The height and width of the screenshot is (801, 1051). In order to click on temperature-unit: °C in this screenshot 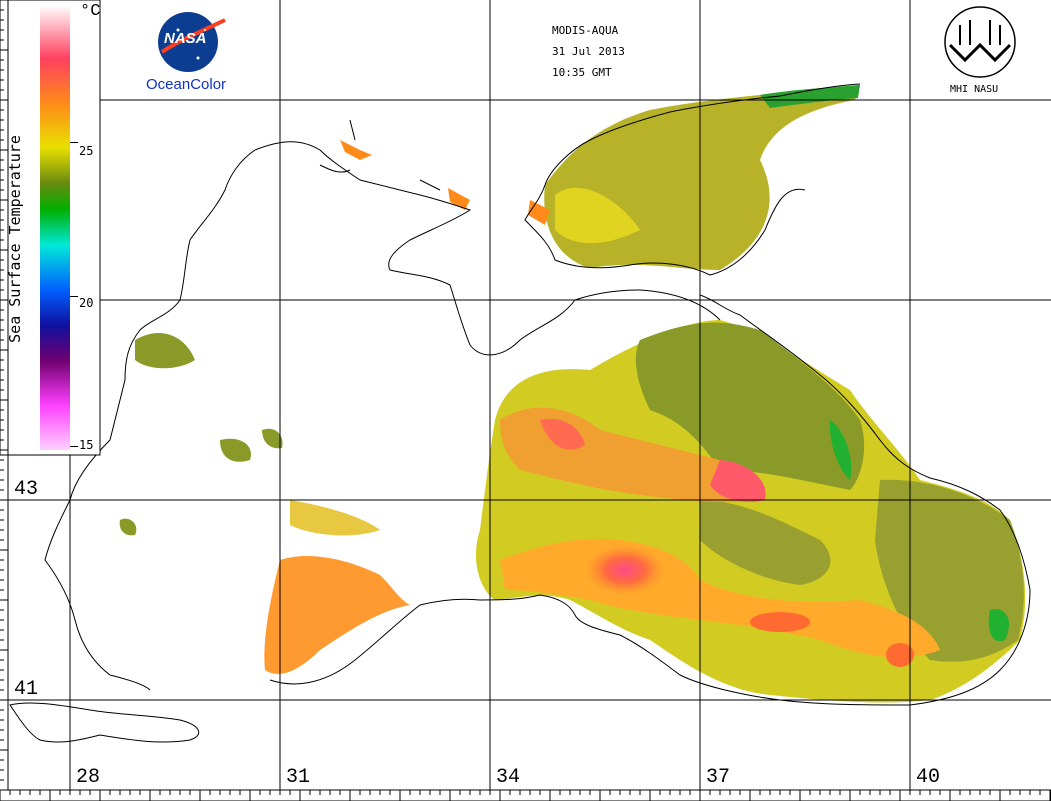, I will do `click(90, 11)`.